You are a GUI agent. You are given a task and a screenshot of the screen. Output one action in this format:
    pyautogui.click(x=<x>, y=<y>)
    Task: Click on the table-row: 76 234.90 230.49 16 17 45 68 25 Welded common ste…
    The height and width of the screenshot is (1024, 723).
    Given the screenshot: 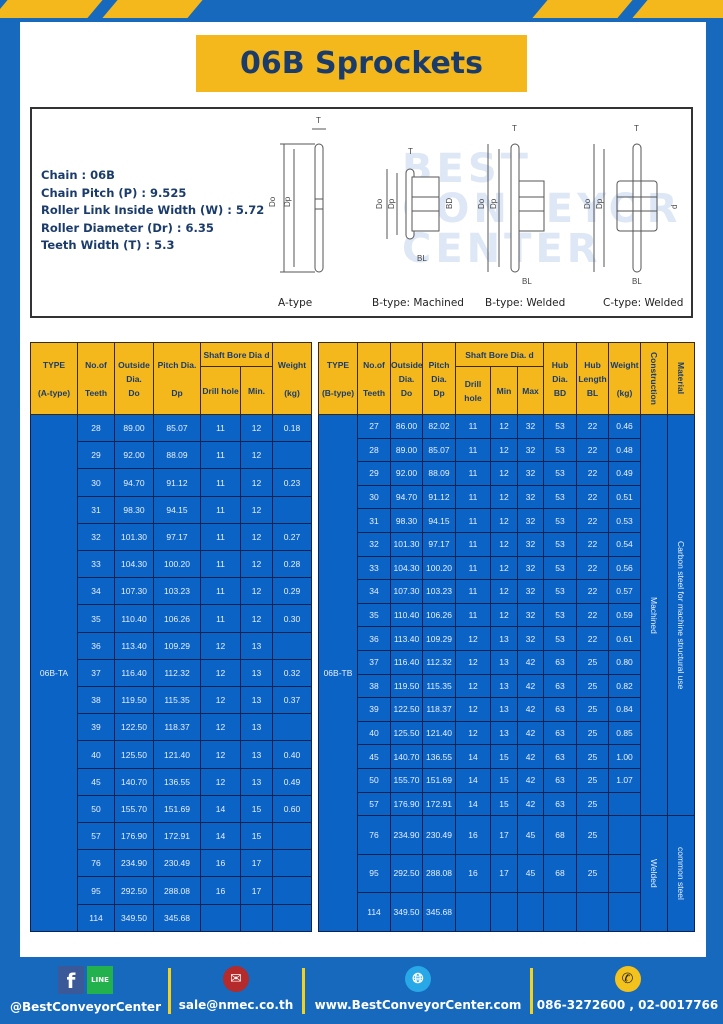 What is the action you would take?
    pyautogui.click(x=507, y=873)
    